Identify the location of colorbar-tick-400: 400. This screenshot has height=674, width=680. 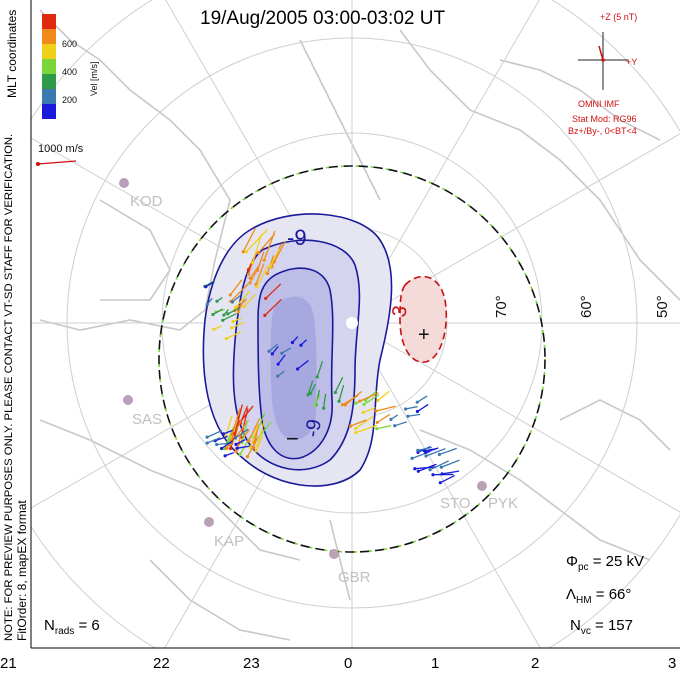
(69, 72).